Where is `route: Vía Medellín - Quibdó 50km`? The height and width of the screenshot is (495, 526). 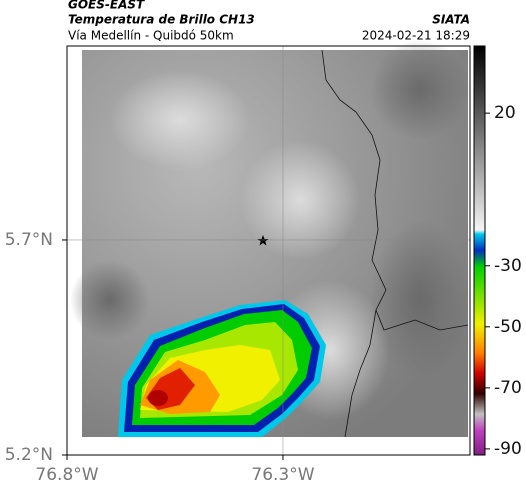
route: Vía Medellín - Quibdó 50km is located at coordinates (151, 36).